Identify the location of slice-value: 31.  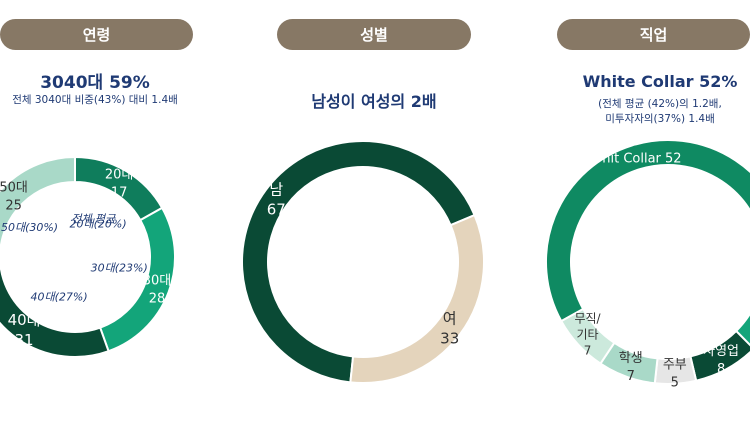
(23, 340).